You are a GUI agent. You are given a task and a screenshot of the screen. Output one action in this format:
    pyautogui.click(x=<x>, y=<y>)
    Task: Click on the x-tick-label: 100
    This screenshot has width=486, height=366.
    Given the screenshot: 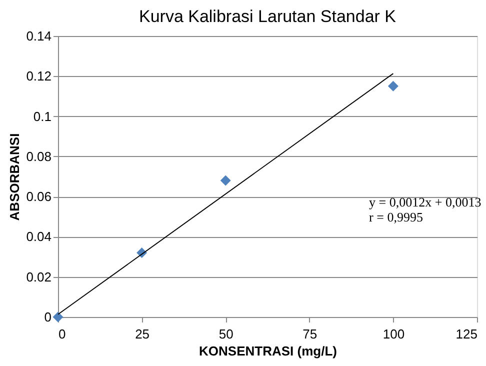 What is the action you would take?
    pyautogui.click(x=393, y=334)
    